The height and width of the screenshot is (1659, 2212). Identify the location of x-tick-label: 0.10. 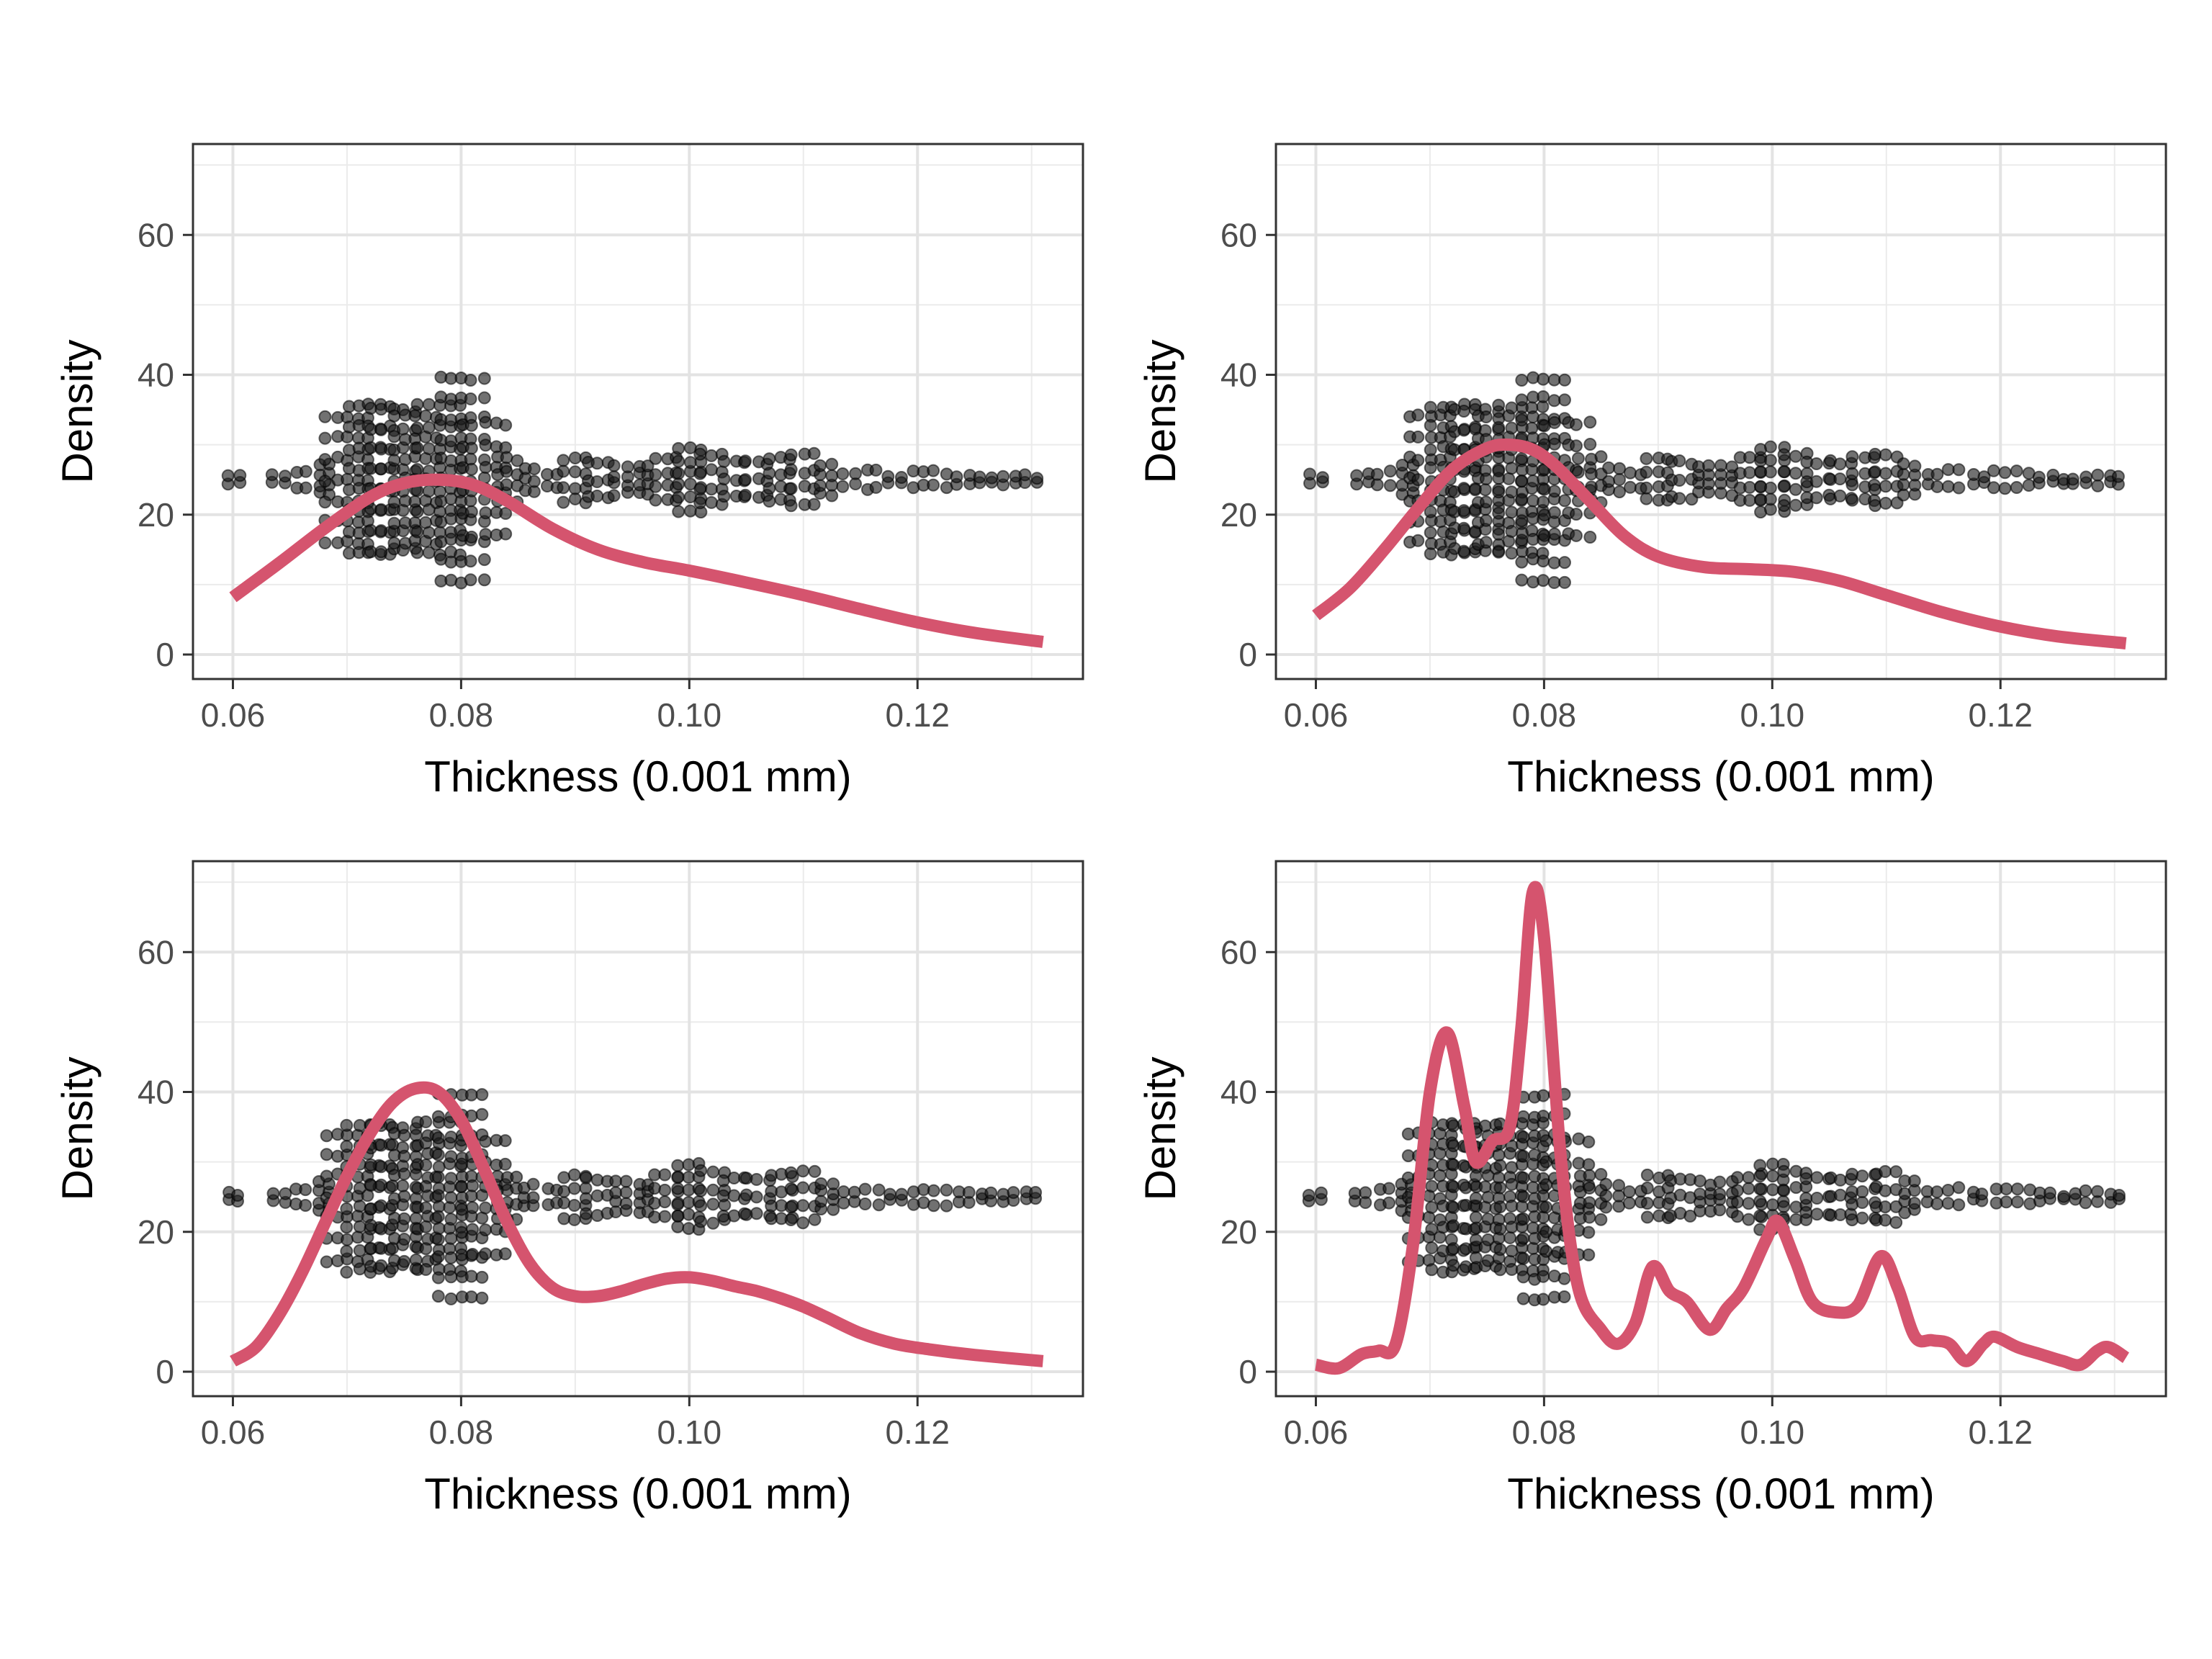
(1773, 715).